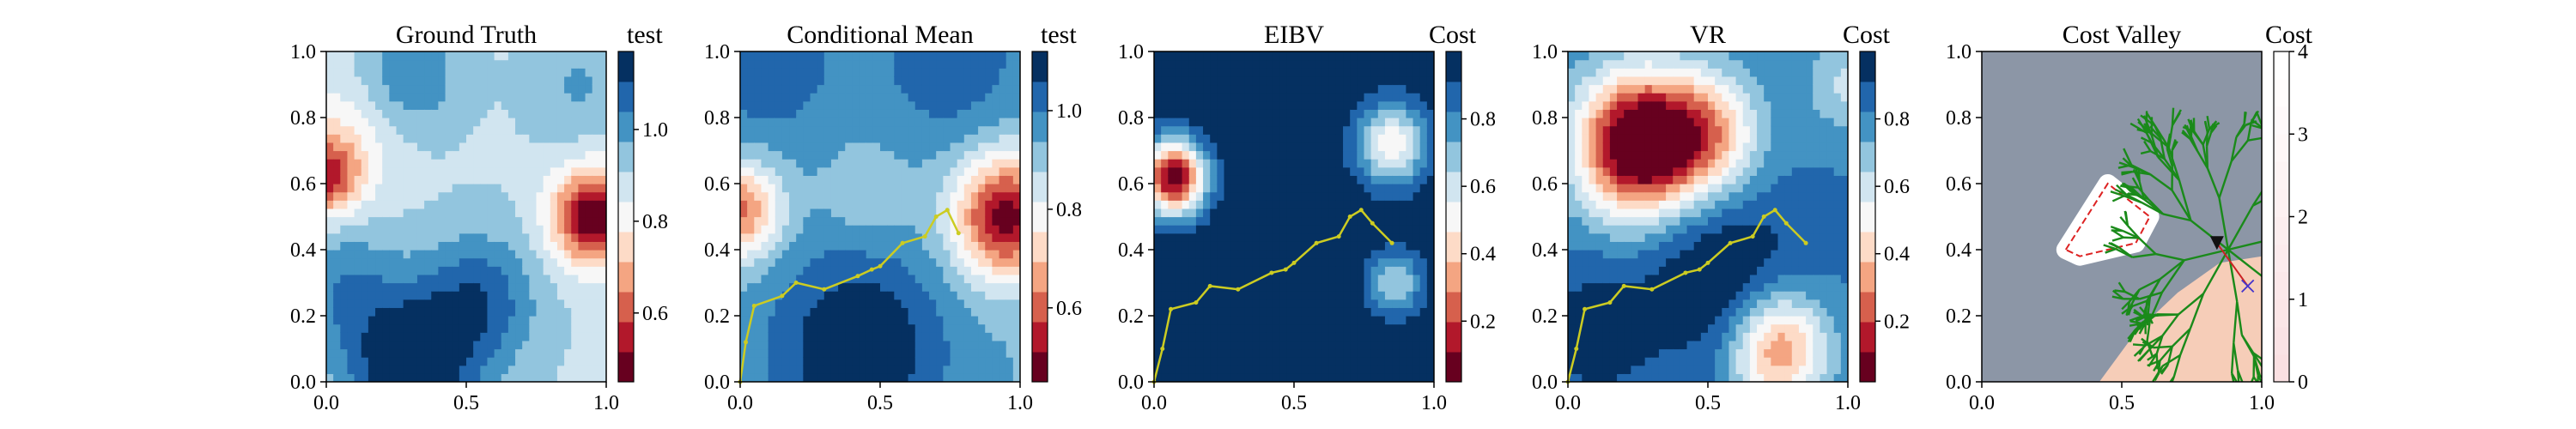 This screenshot has width=2576, height=429. Describe the element at coordinates (717, 250) in the screenshot. I see `y-tick-label: 0.4` at that location.